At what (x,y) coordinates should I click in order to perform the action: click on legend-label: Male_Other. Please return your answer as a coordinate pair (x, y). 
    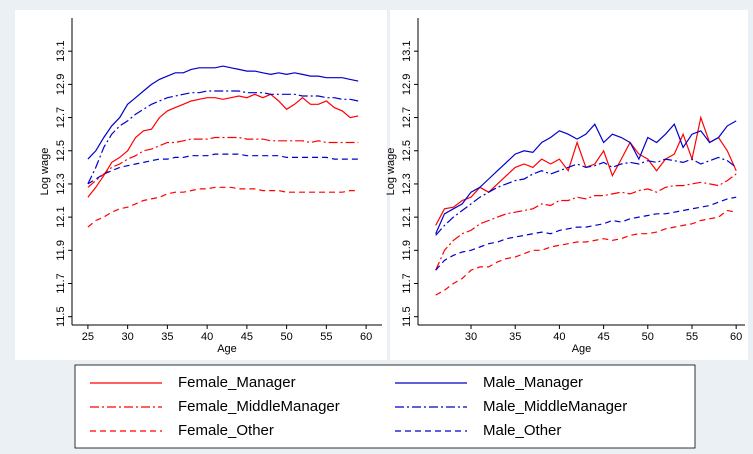
    Looking at the image, I should click on (522, 430).